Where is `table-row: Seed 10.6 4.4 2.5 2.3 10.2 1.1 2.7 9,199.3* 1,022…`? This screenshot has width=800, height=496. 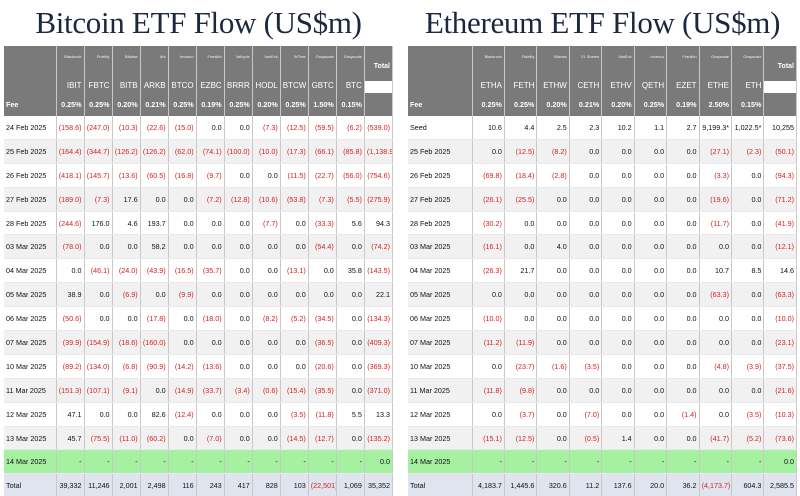
table-row: Seed 10.6 4.4 2.5 2.3 10.2 1.1 2.7 9,199.3* 1,022… is located at coordinates (602, 128).